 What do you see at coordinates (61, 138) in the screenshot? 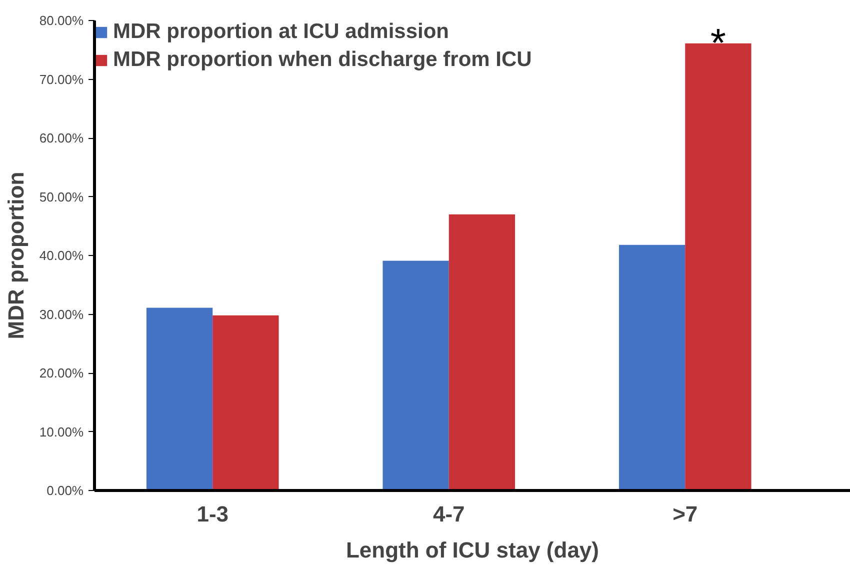
I see `y-tick-label: 60.00%` at bounding box center [61, 138].